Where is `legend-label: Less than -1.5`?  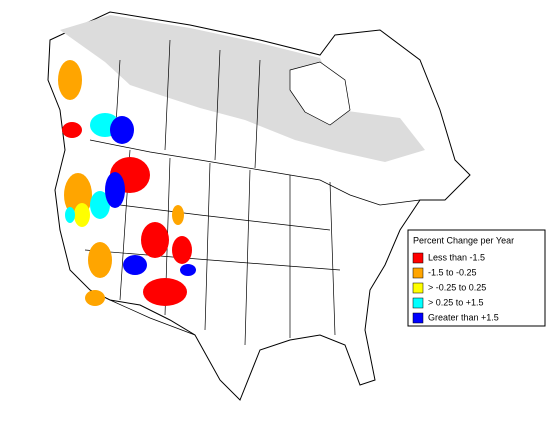
legend-label: Less than -1.5 is located at coordinates (456, 257).